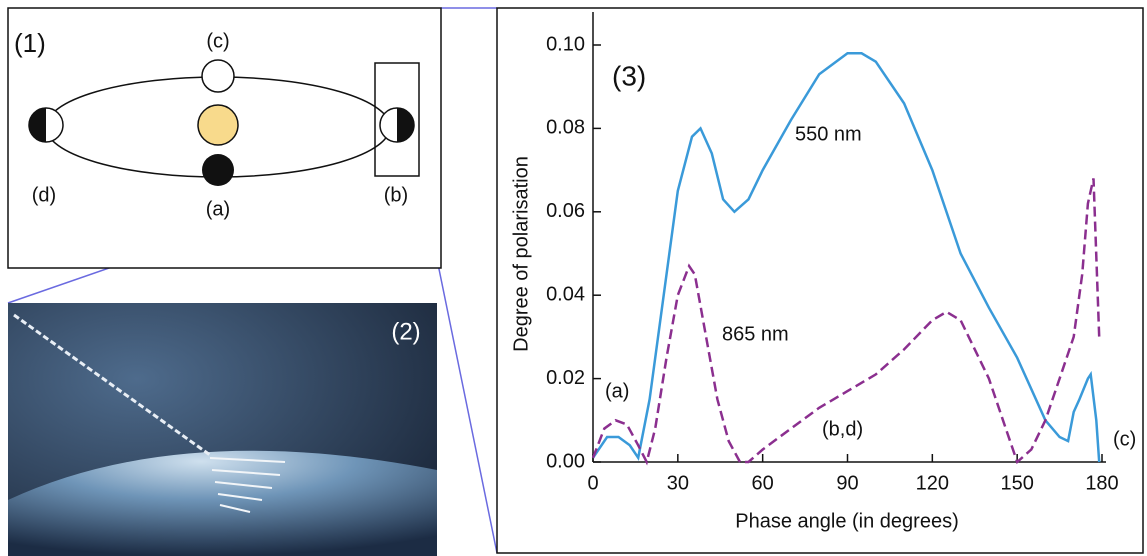  Describe the element at coordinates (846, 521) in the screenshot. I see `x-axis-label: Phase angle (in degrees)` at that location.